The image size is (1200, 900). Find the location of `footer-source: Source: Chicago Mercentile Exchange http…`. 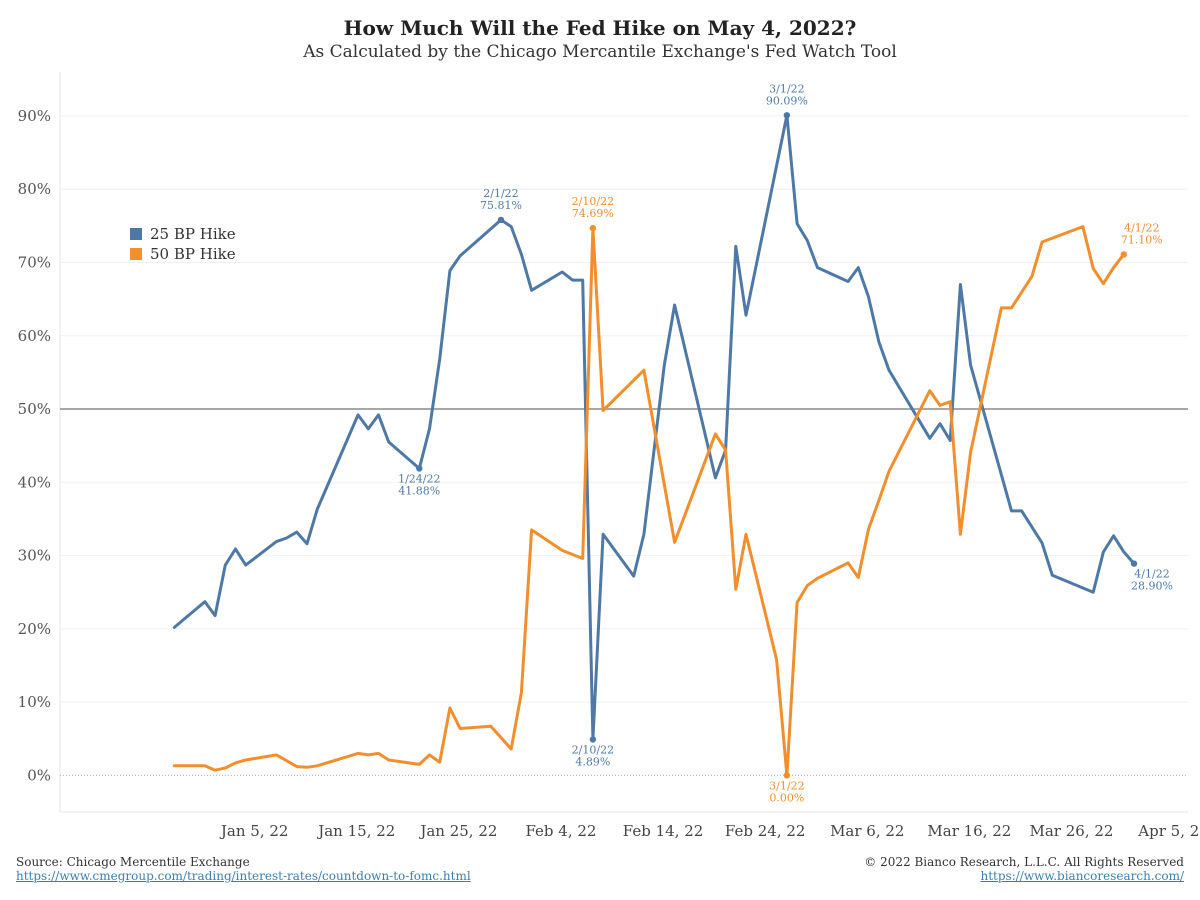

footer-source: Source: Chicago Mercentile Exchange http… is located at coordinates (243, 869).